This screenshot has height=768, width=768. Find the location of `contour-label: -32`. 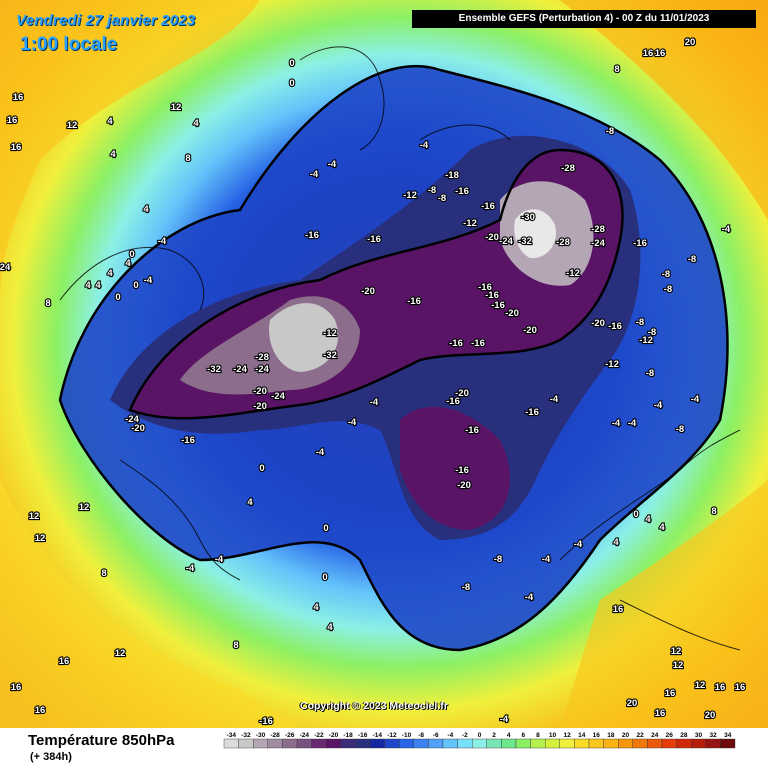

contour-label: -32 is located at coordinates (330, 355).